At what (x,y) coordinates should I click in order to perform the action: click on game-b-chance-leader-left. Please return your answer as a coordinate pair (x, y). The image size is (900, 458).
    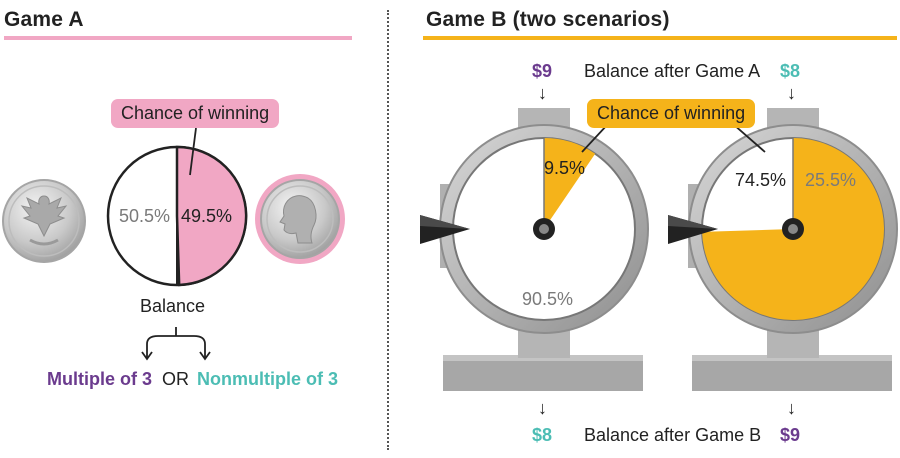
    Looking at the image, I should click on (595, 138).